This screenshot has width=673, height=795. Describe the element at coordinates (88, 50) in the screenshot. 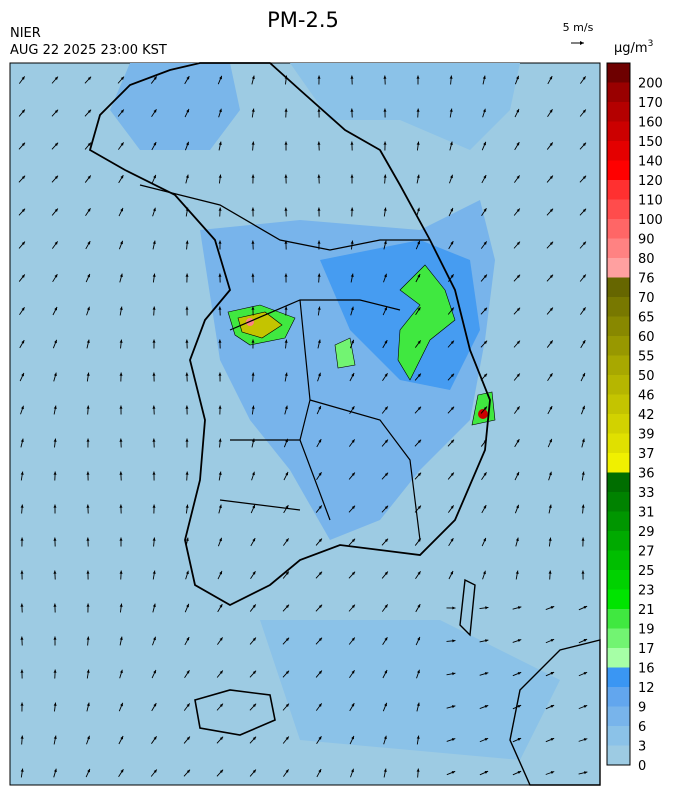

I see `timestamp: AUG 22 2025 23:00 KST` at that location.